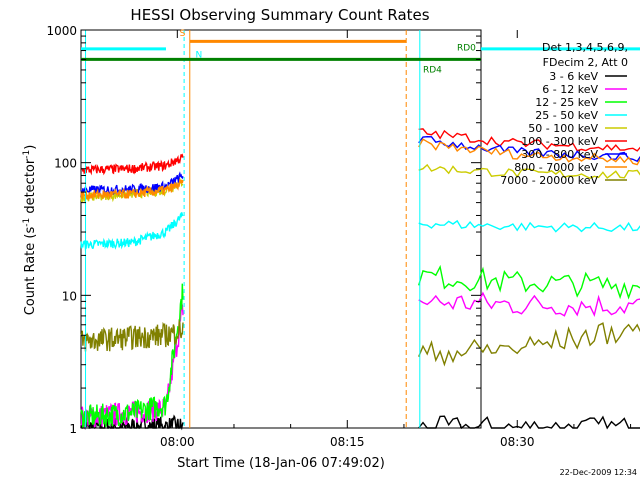 This screenshot has width=640, height=480. I want to click on s-label: S, so click(183, 34).